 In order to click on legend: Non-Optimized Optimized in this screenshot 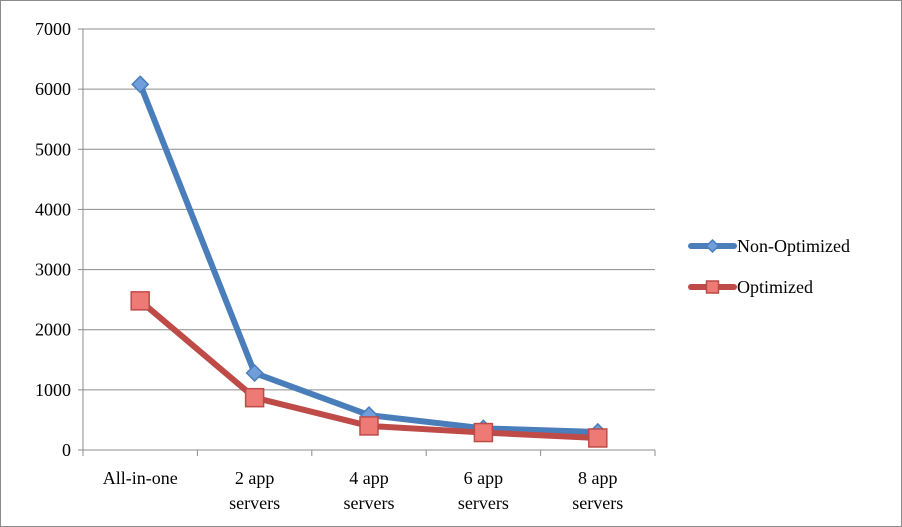, I will do `click(769, 266)`.